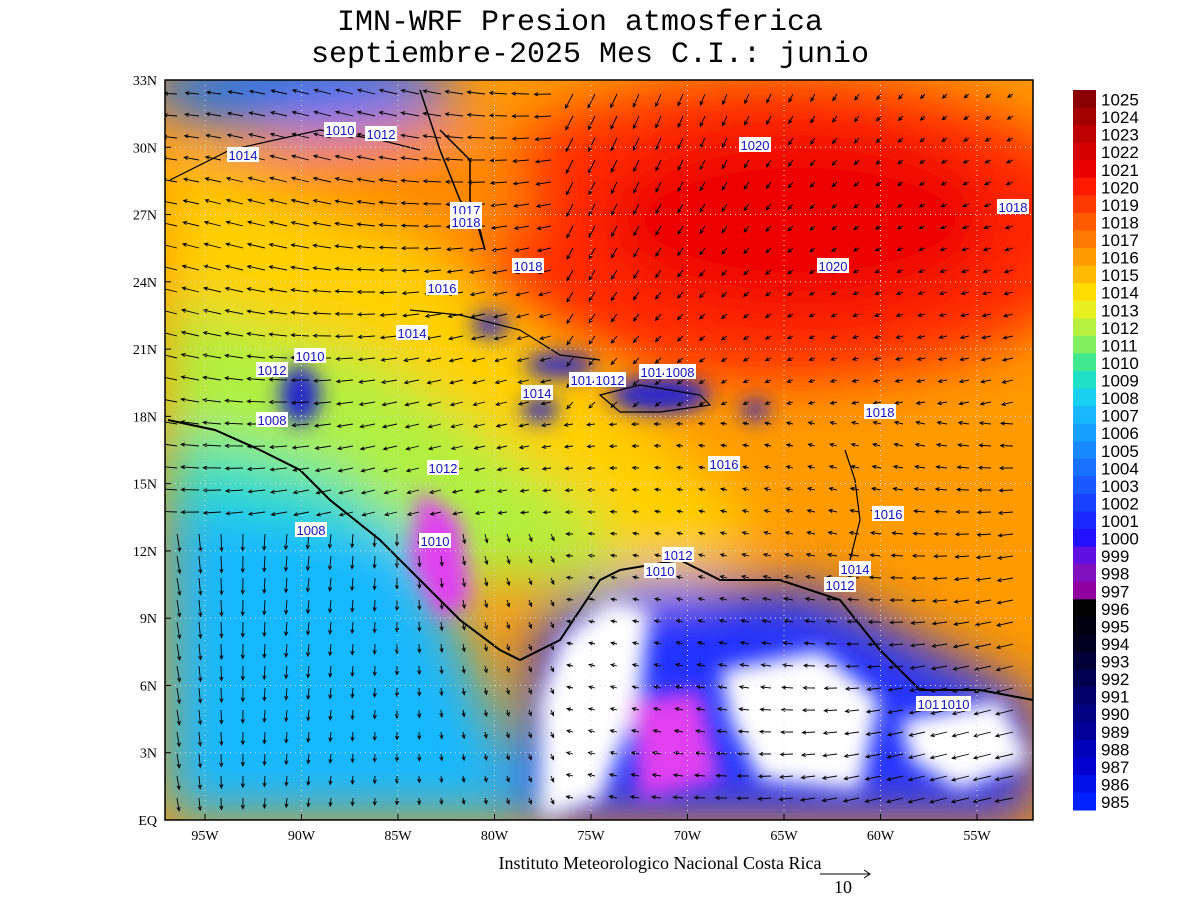 The height and width of the screenshot is (900, 1200). Describe the element at coordinates (1120, 451) in the screenshot. I see `colorbar-label: 1005` at that location.